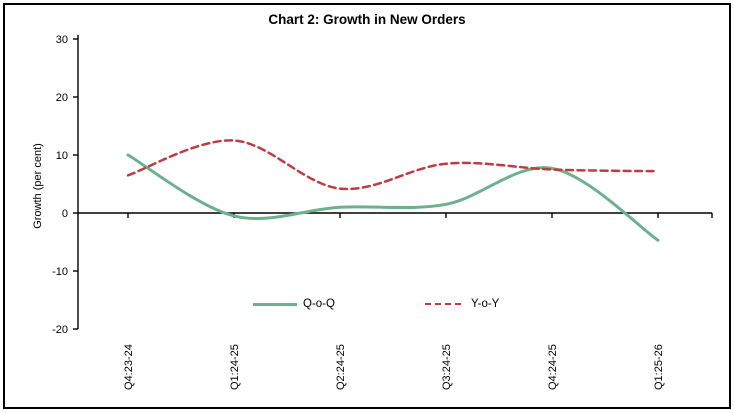 The width and height of the screenshot is (734, 413). What do you see at coordinates (60, 330) in the screenshot?
I see `y-tick-label: -20` at bounding box center [60, 330].